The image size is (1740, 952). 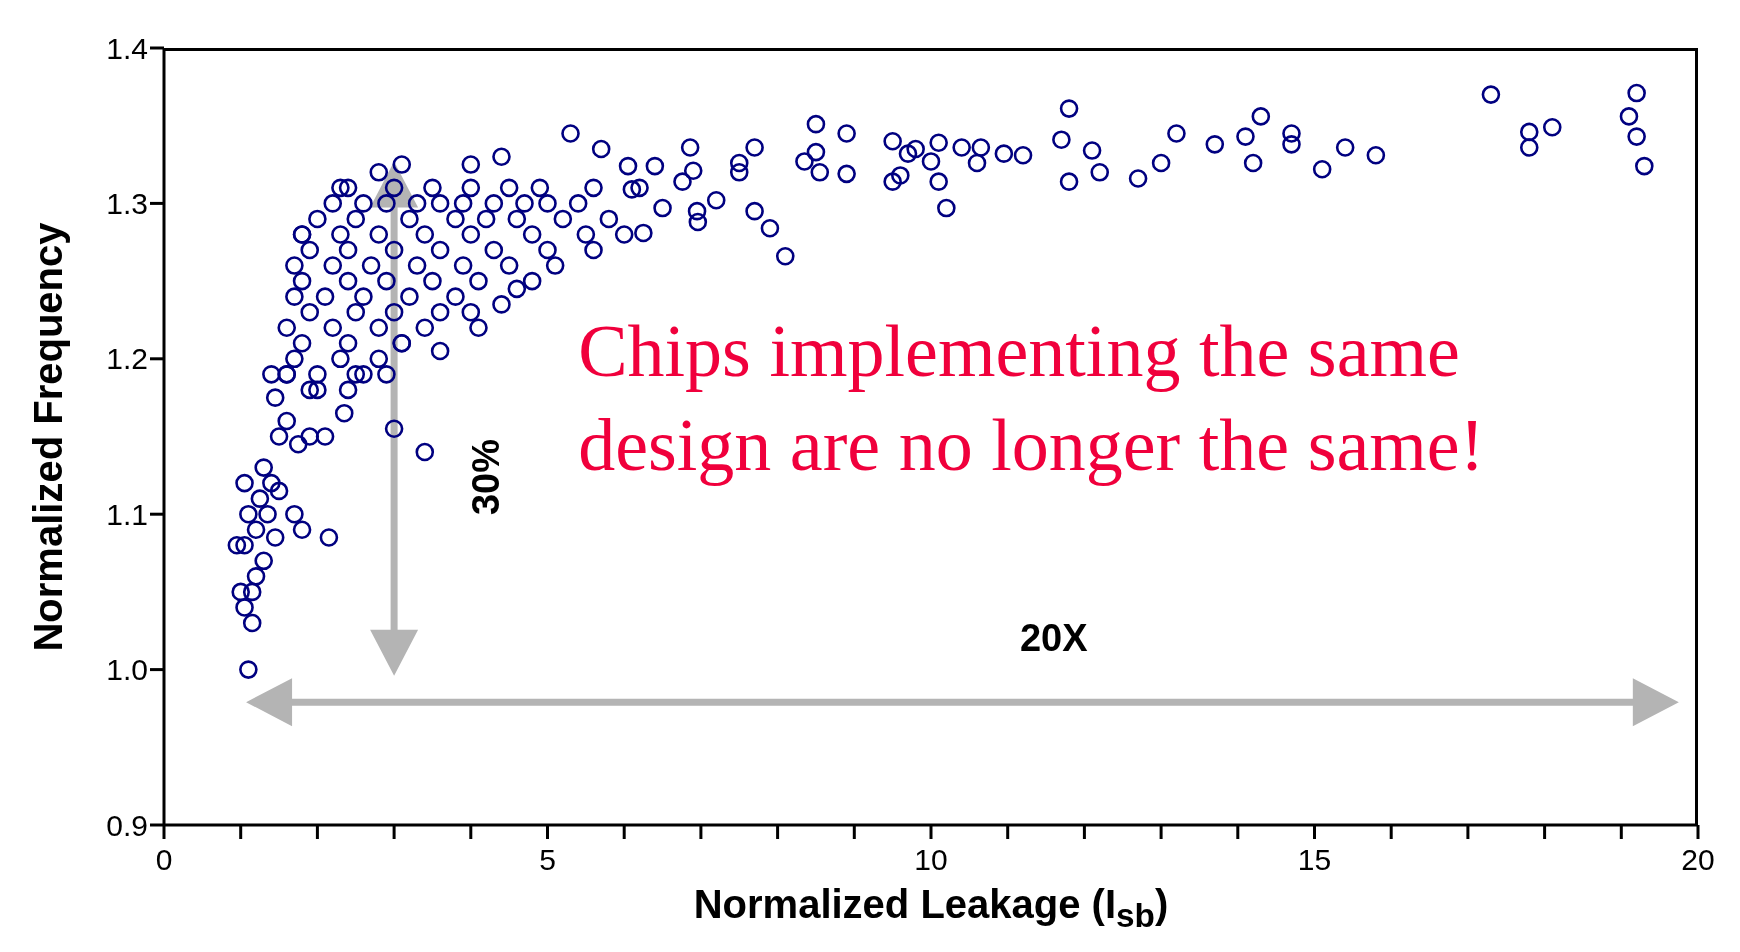 What do you see at coordinates (931, 860) in the screenshot?
I see `x-tick-label: 10` at bounding box center [931, 860].